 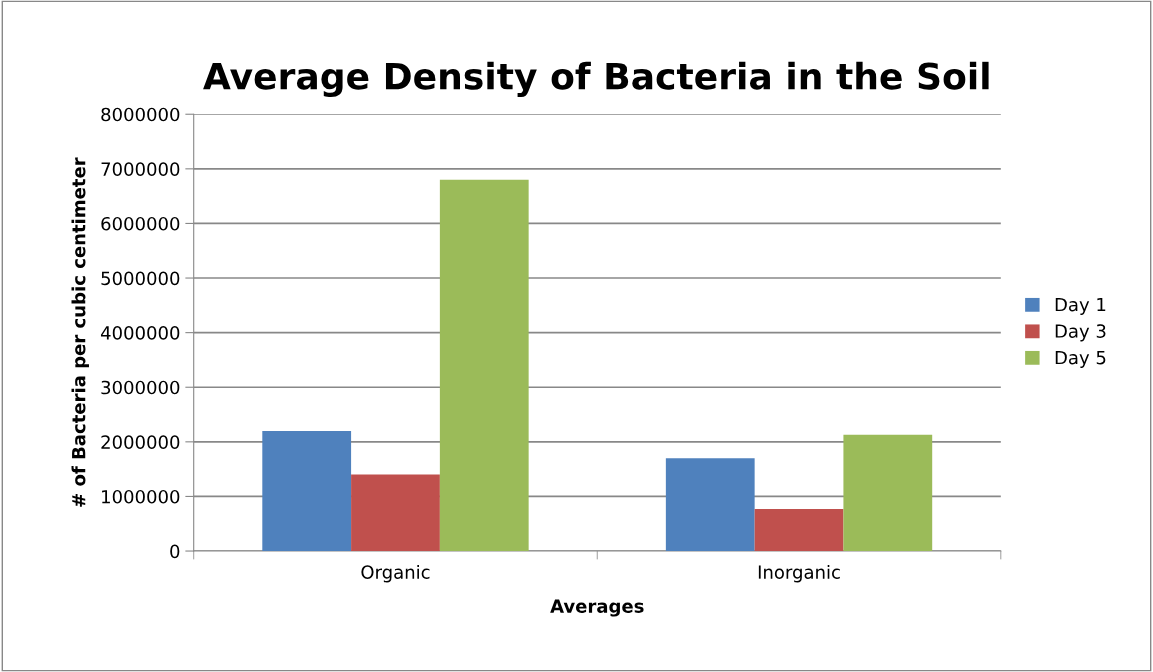 What do you see at coordinates (596, 79) in the screenshot?
I see `chart-title: Average Density of Bacteria in the Soil` at bounding box center [596, 79].